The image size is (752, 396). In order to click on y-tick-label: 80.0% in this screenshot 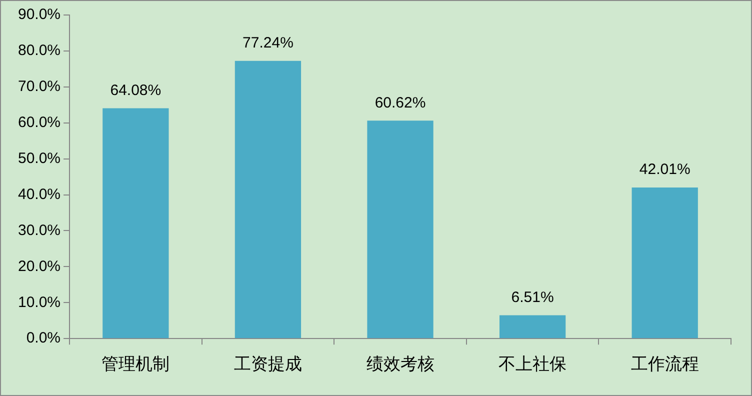, I will do `click(39, 51)`.